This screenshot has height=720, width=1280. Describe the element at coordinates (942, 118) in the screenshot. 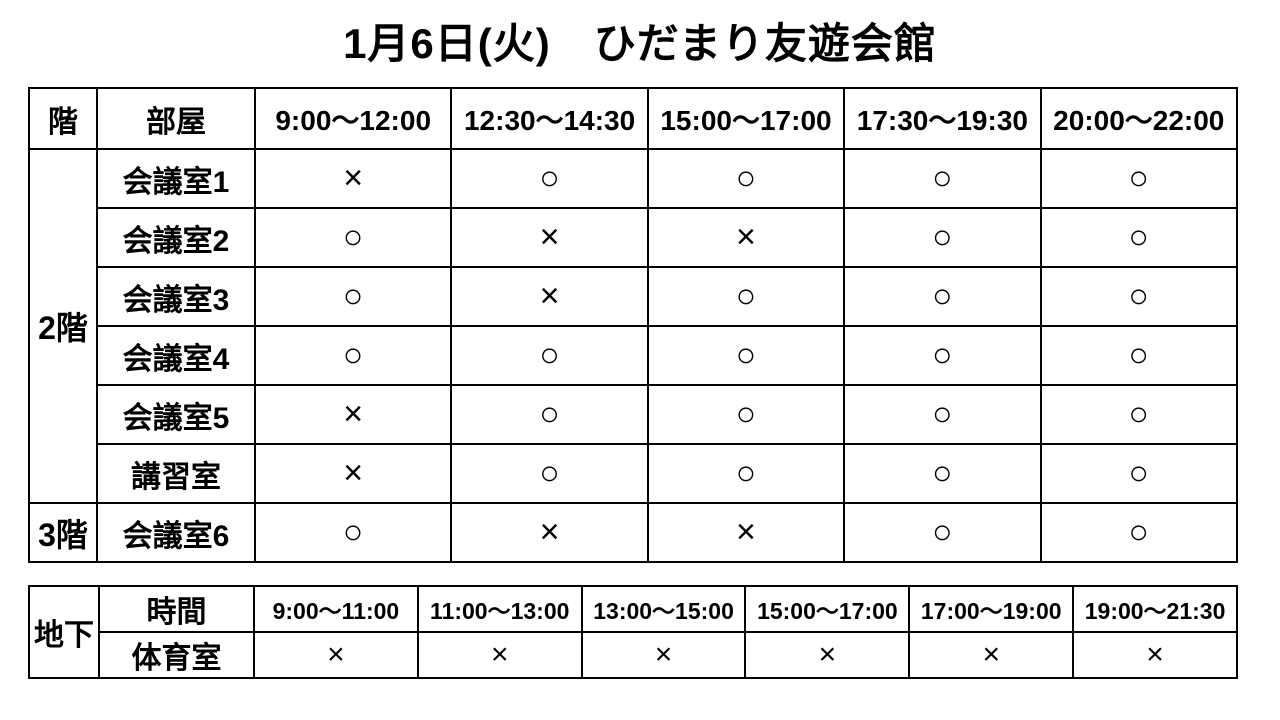

I see `header-time-slot: 17:30〜19:30` at that location.